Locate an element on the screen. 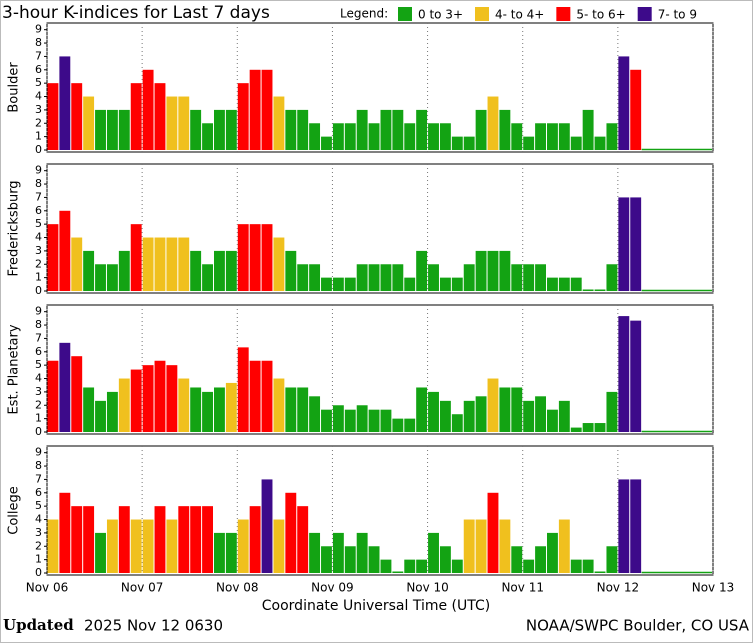  credit: NOAA/SWPC Boulder, CO USA is located at coordinates (638, 626).